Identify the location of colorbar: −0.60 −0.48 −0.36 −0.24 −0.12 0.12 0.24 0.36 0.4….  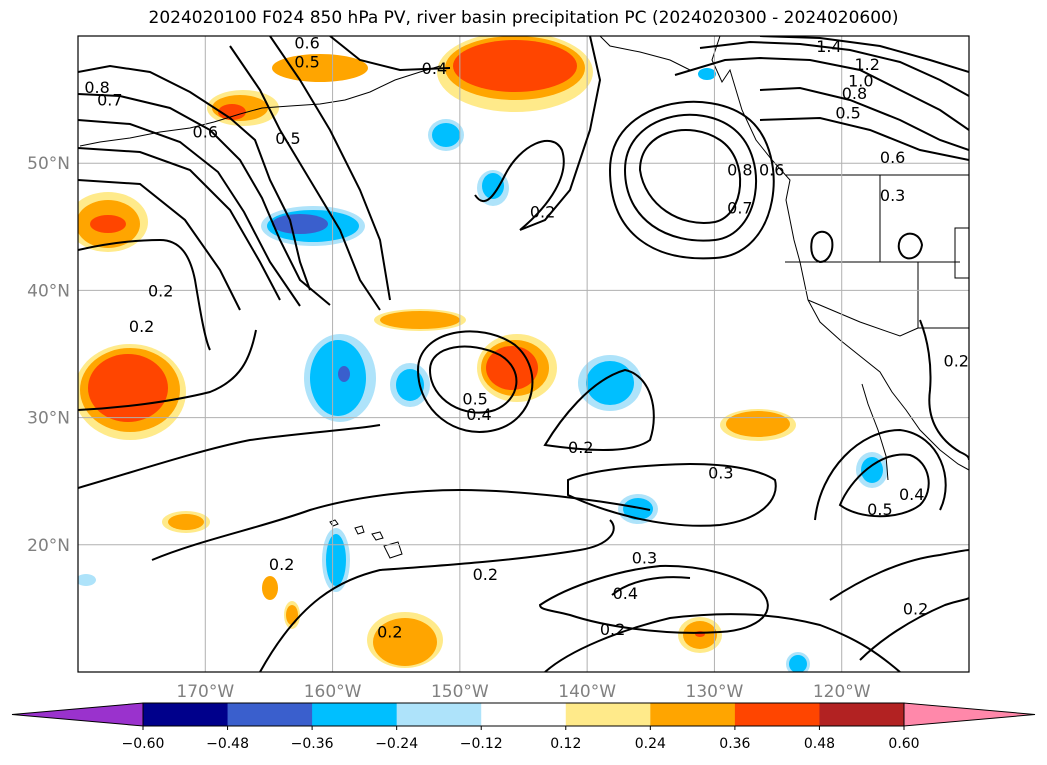
(523, 727).